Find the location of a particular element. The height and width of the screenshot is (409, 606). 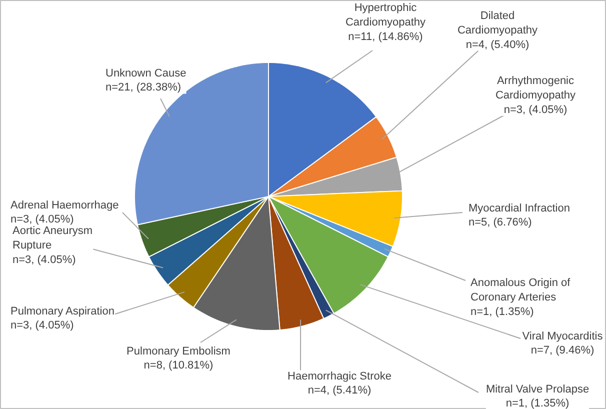

slice-label: Mitral Valve Prolapse is located at coordinates (538, 389).